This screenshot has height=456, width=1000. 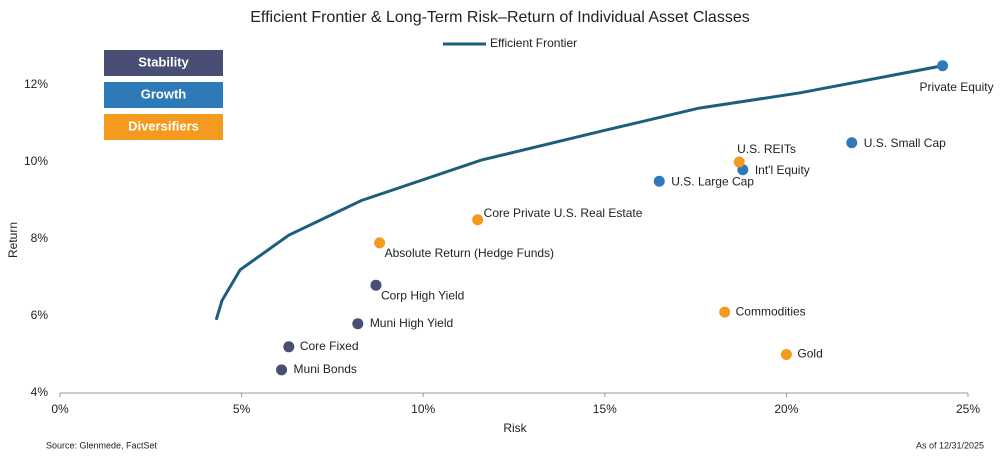 What do you see at coordinates (786, 409) in the screenshot?
I see `x-tick-label: 20%` at bounding box center [786, 409].